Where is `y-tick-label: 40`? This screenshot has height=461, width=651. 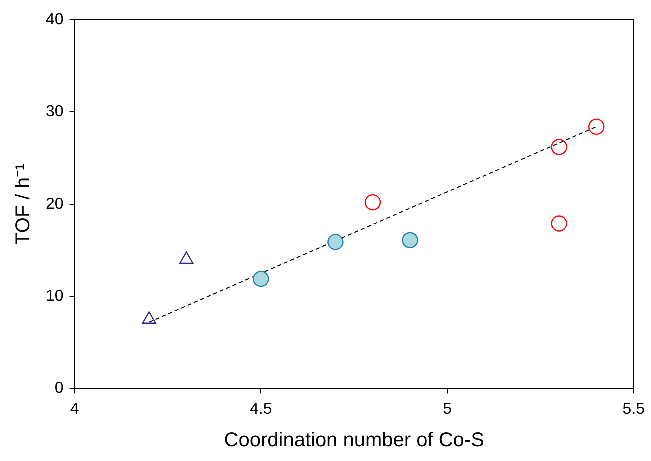
y-tick-label: 40 is located at coordinates (55, 19).